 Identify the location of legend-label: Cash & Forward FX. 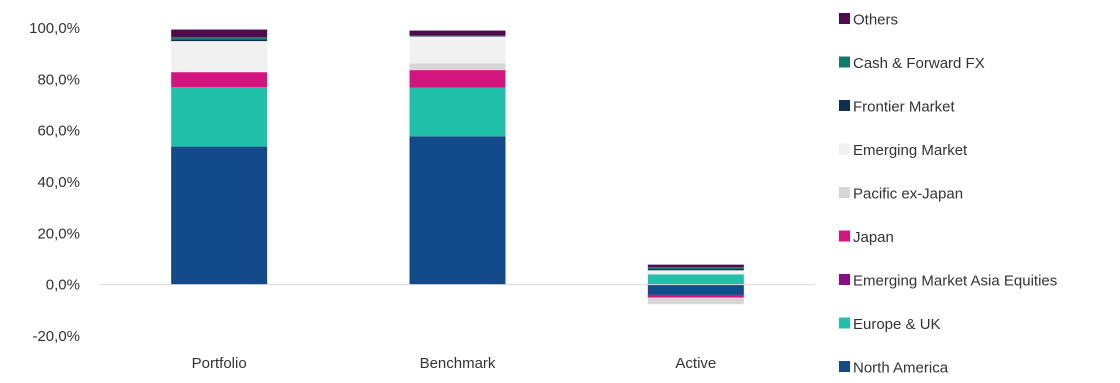
(919, 63).